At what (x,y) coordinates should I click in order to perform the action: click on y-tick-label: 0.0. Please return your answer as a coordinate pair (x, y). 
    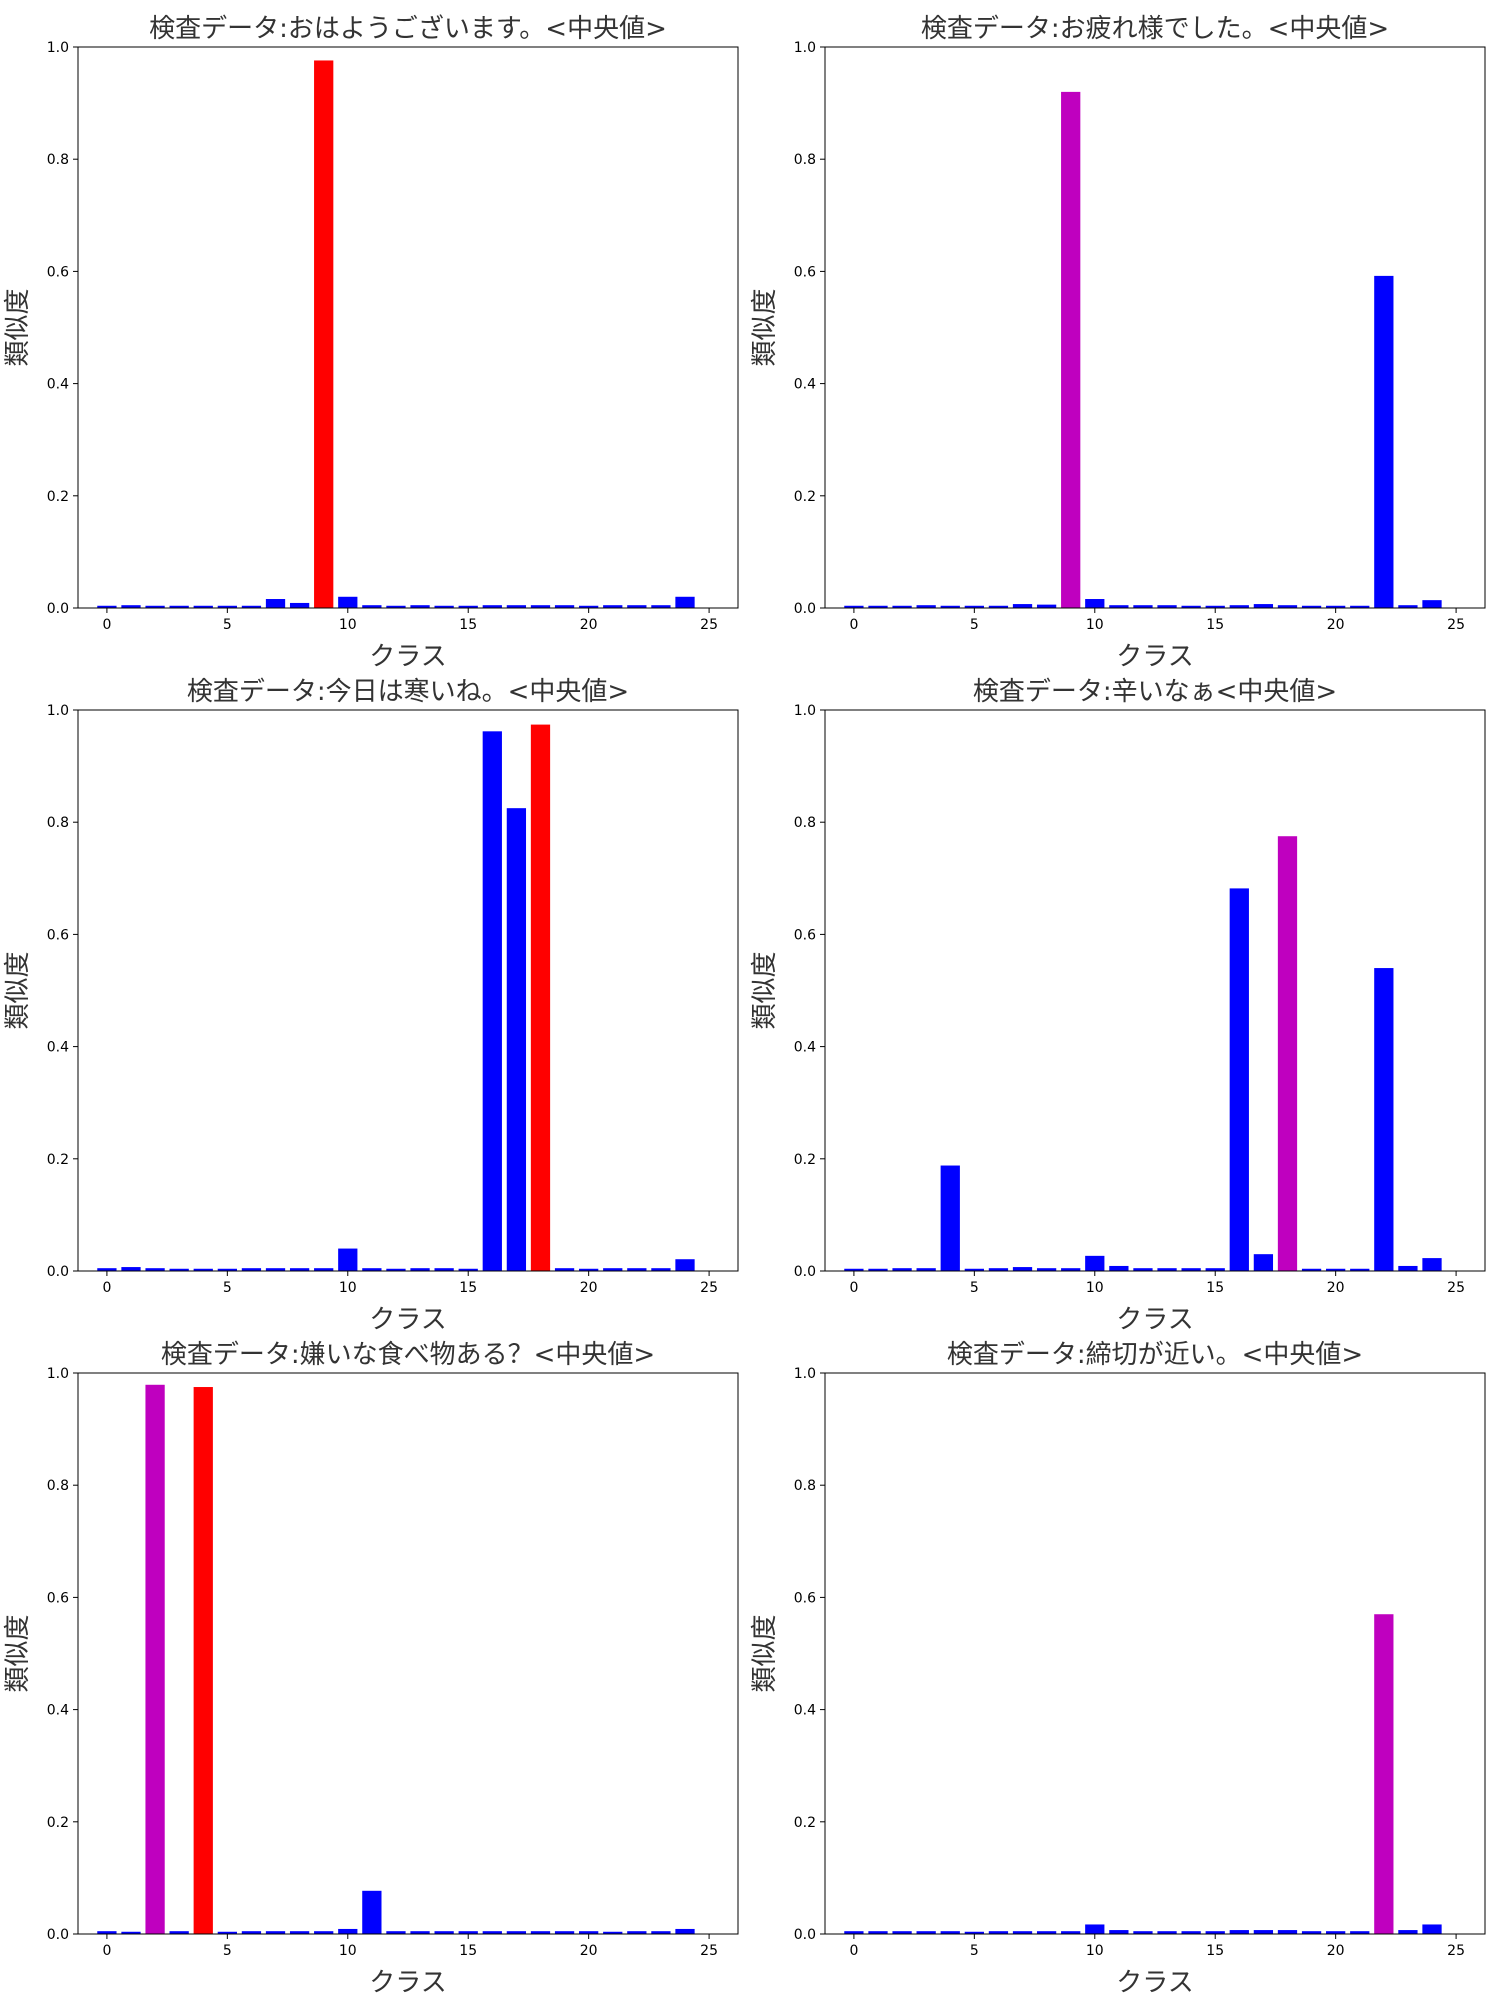
    Looking at the image, I should click on (58, 1272).